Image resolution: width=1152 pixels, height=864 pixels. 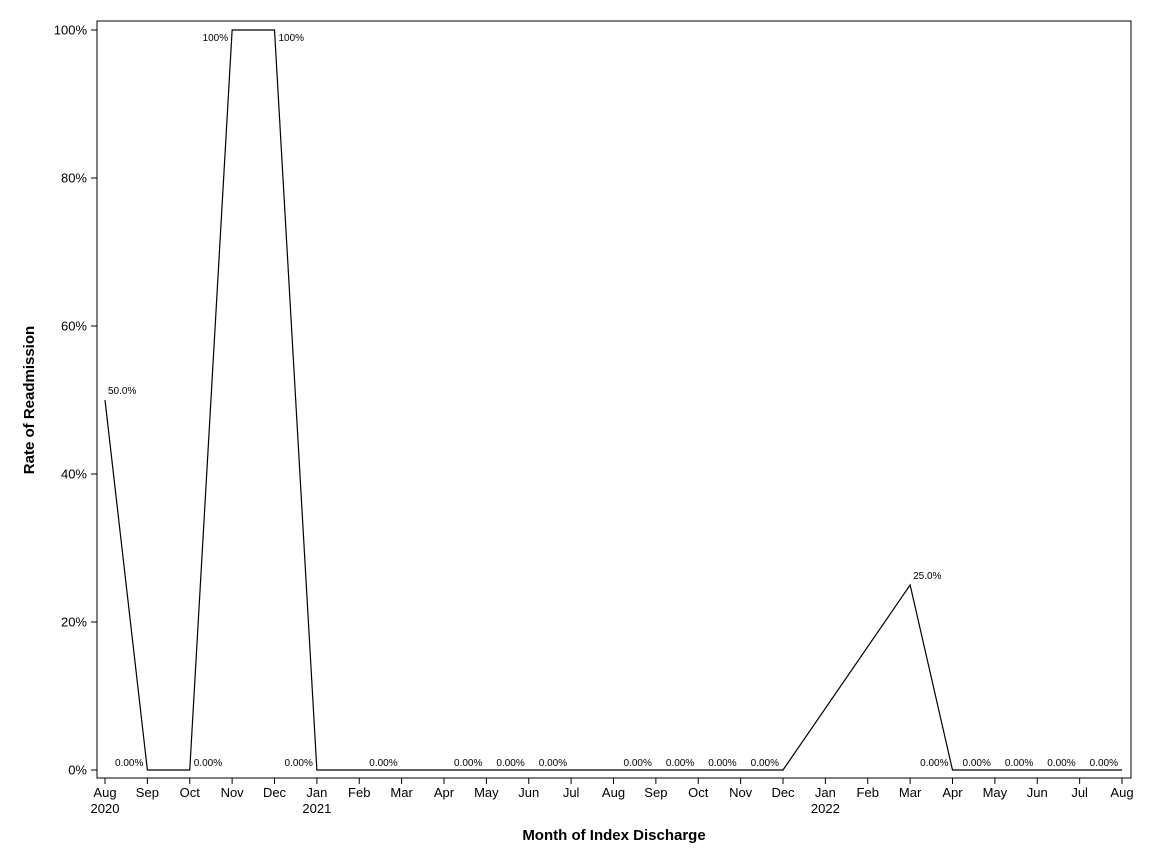 What do you see at coordinates (122, 391) in the screenshot?
I see `data-label: 50.0%` at bounding box center [122, 391].